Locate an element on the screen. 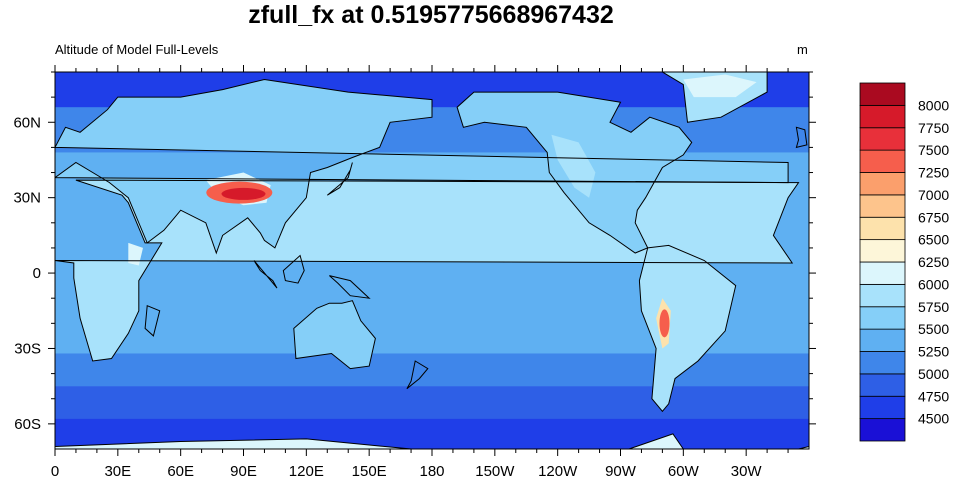 The image size is (956, 487). x-tick-label: 30E is located at coordinates (117, 471).